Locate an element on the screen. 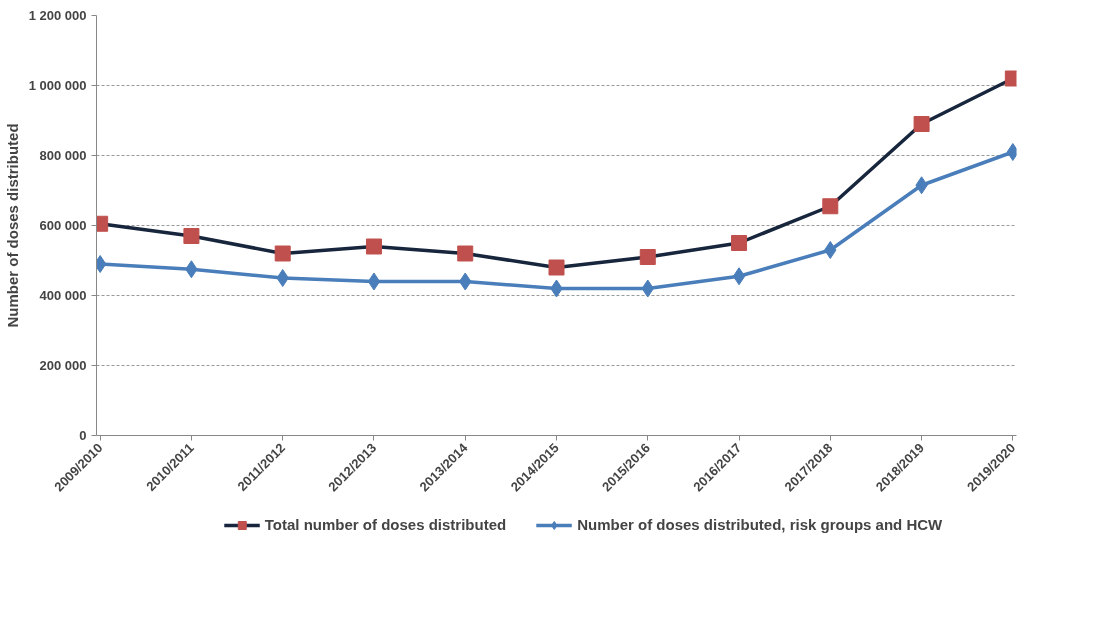 The image size is (1097, 640). y-tick-label: 400 000 is located at coordinates (63, 295).